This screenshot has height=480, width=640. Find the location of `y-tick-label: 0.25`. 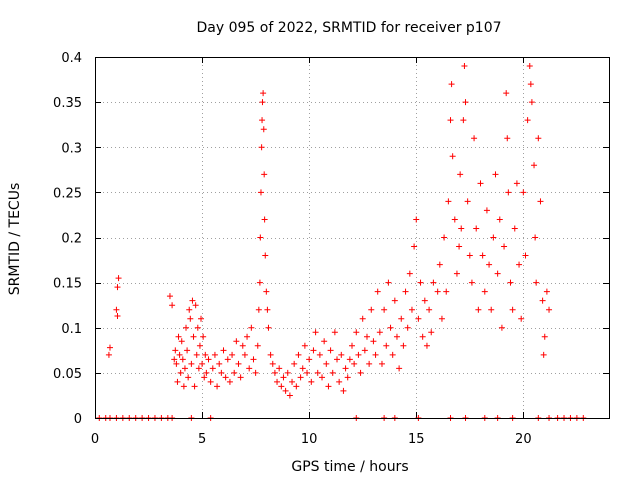

y-tick-label: 0.25 is located at coordinates (67, 193).